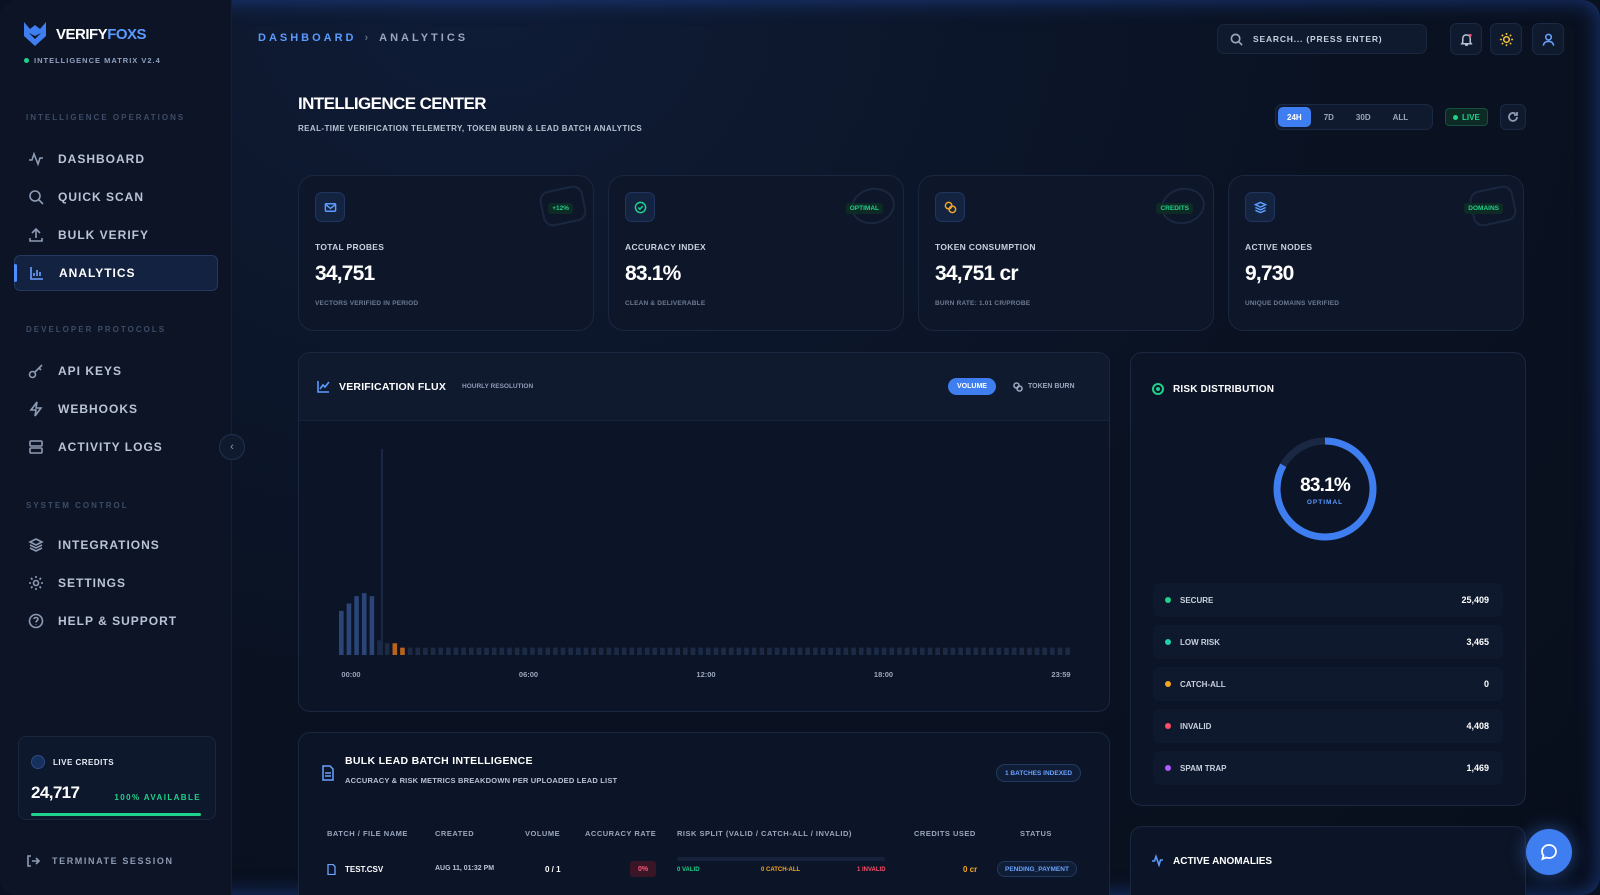 The height and width of the screenshot is (895, 1600). I want to click on profile-button, so click(1548, 39).